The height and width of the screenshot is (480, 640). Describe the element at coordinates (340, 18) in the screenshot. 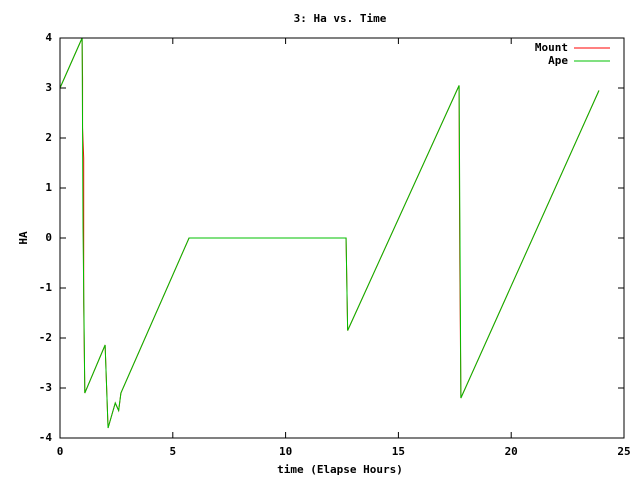

I see `chart-title: 3: Ha vs. Time` at that location.